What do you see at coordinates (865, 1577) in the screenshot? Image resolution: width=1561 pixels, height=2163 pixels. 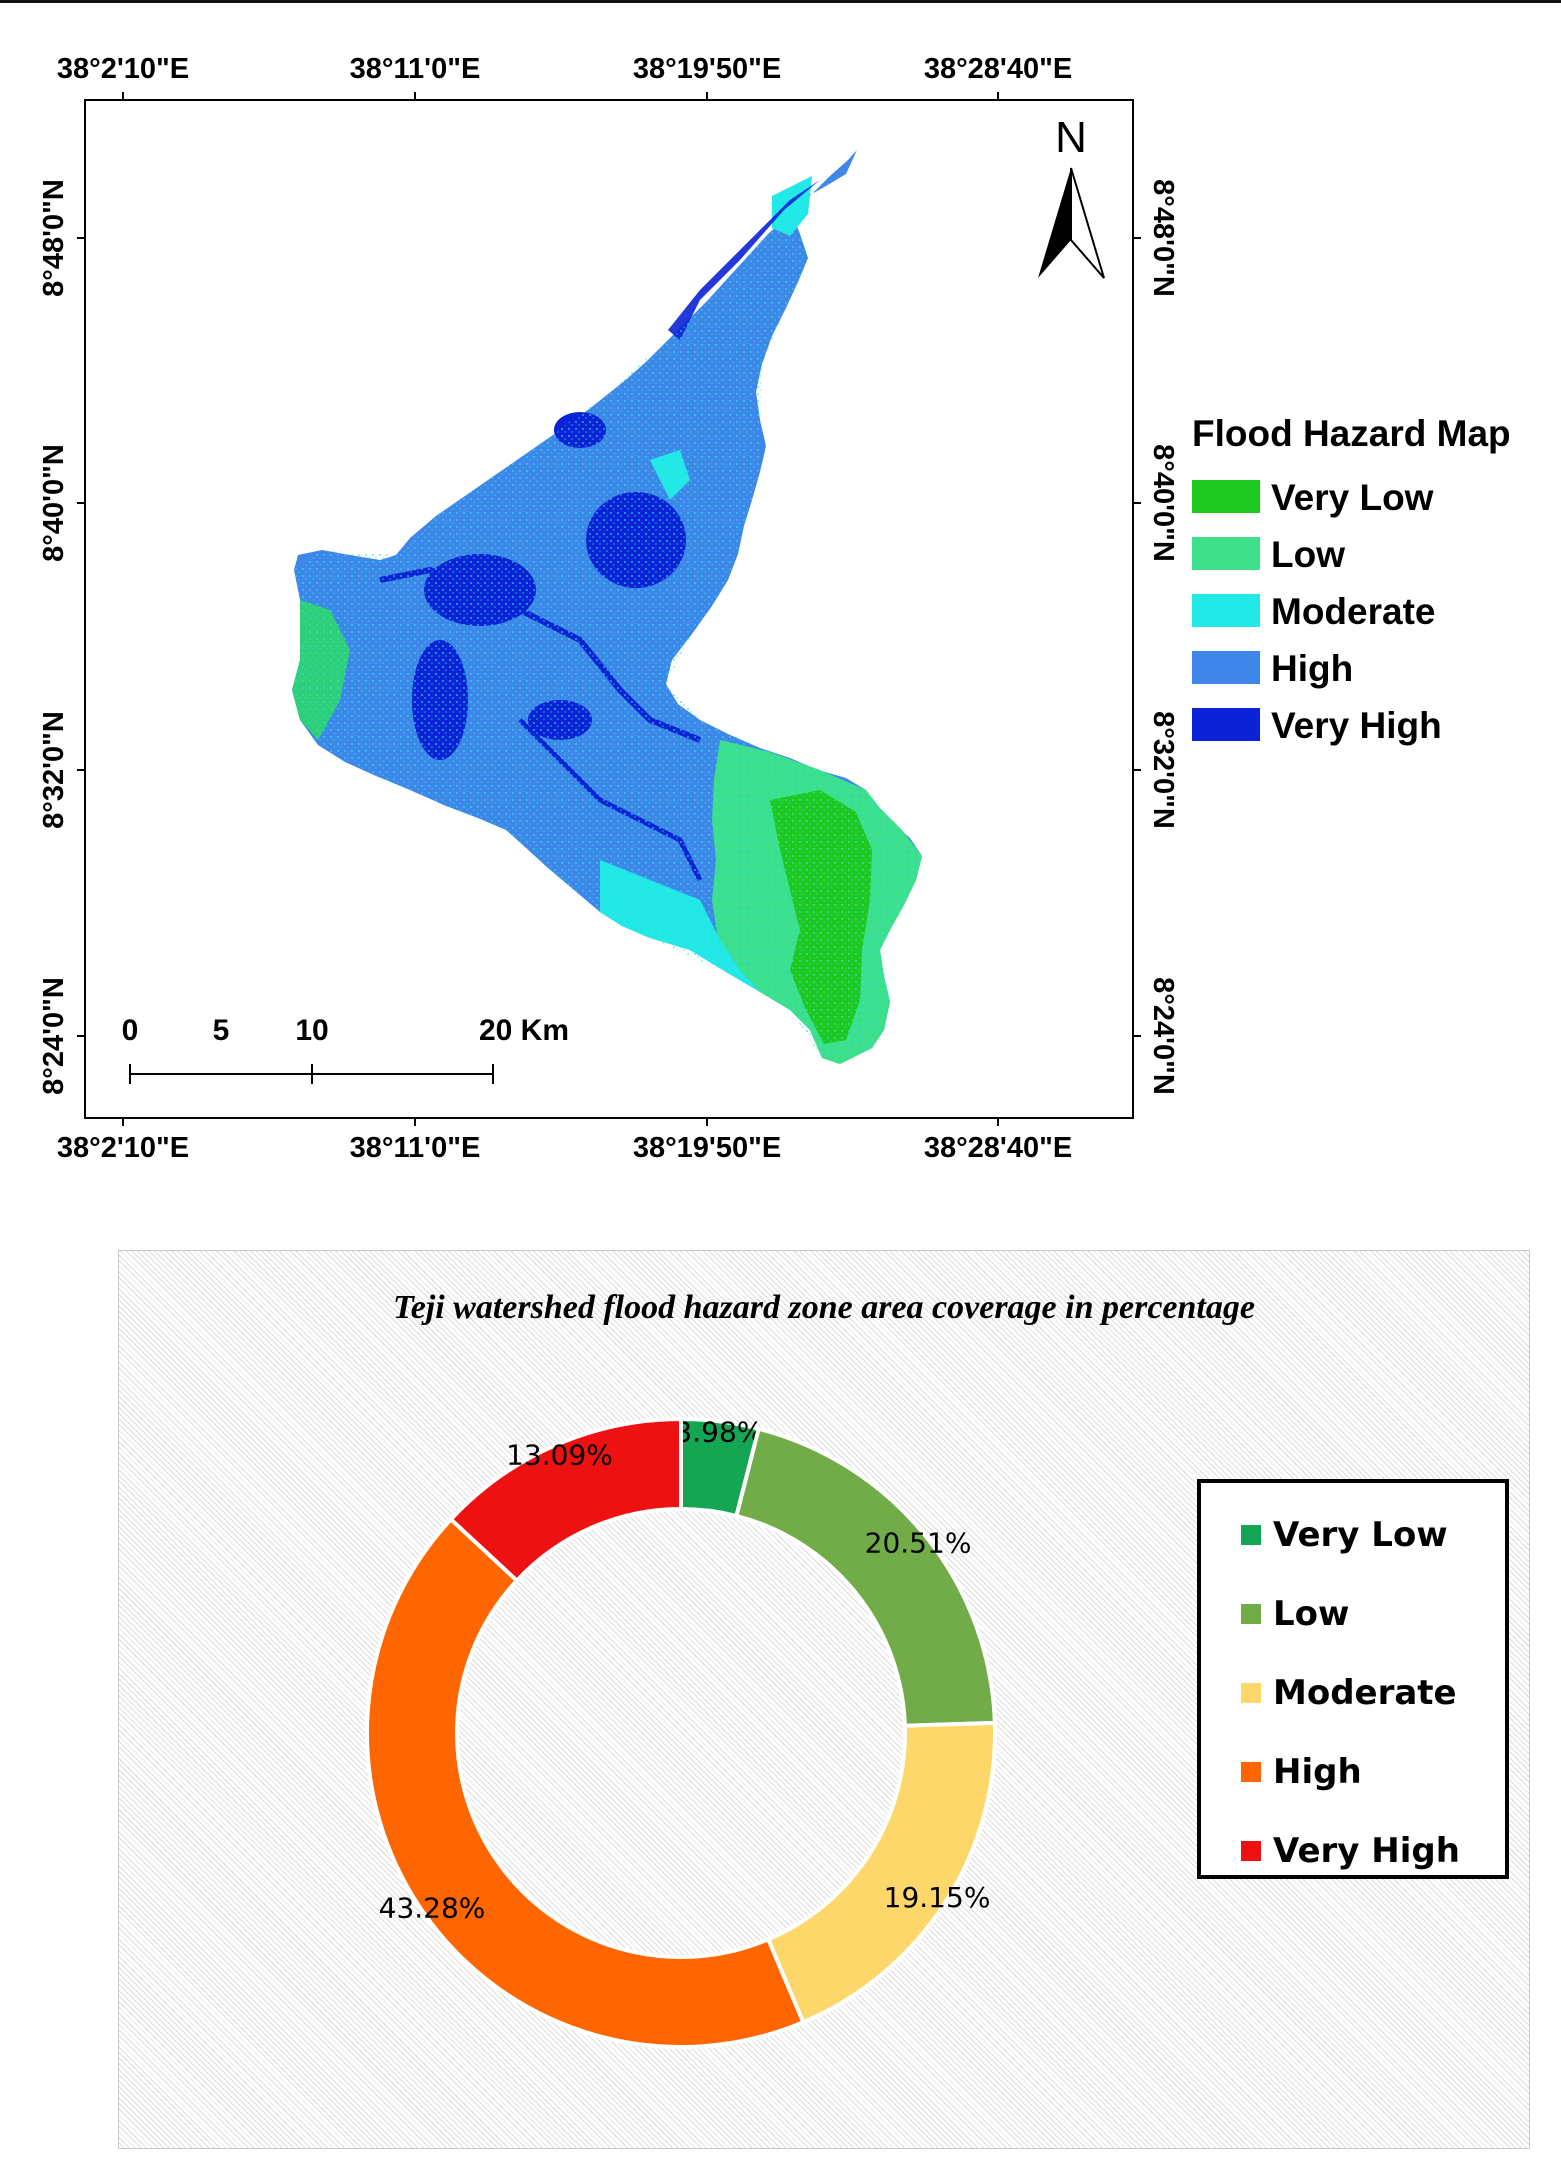 I see `donut-slice-low` at bounding box center [865, 1577].